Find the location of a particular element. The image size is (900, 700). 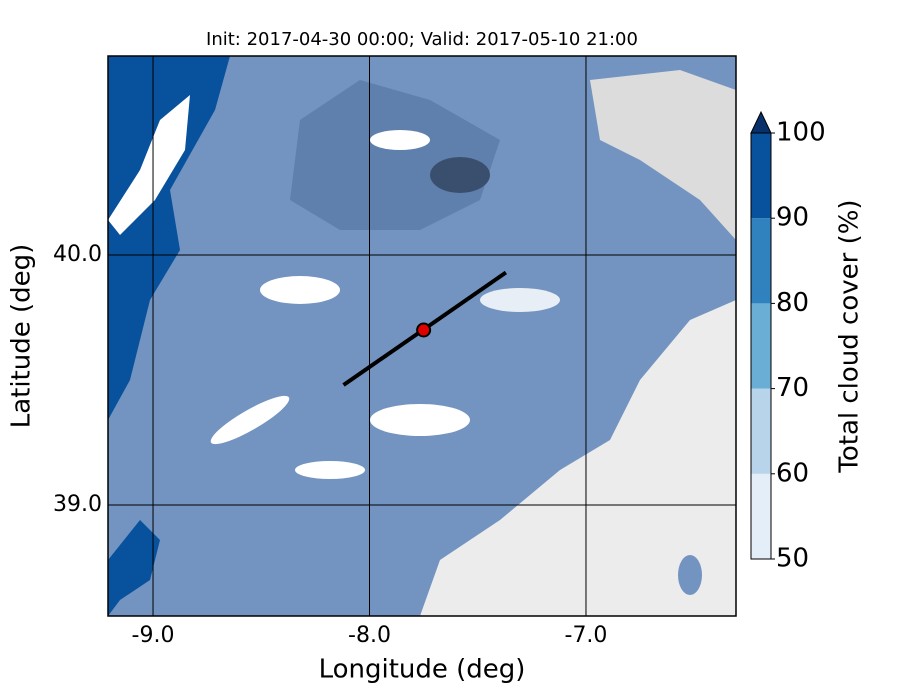

colorbar-frame is located at coordinates (761, 346).